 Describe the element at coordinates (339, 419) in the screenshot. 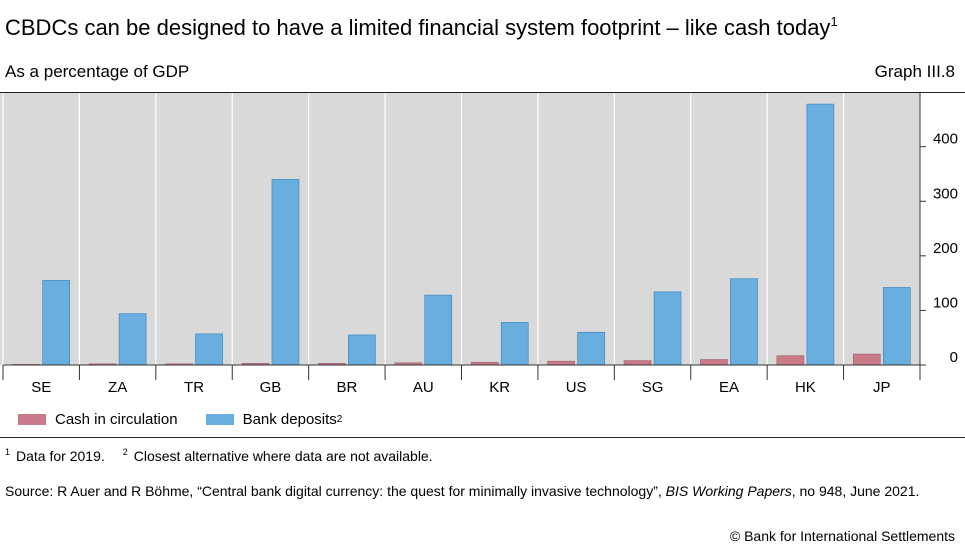

I see `legend-footnote-marker: 2` at that location.